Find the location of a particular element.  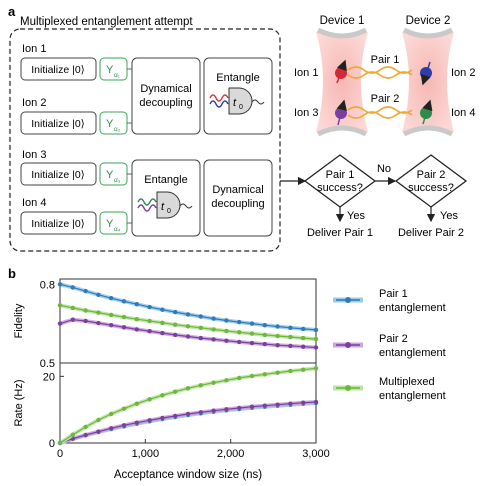

legend-pair-1: Pair 1 entanglement is located at coordinates (389, 301).